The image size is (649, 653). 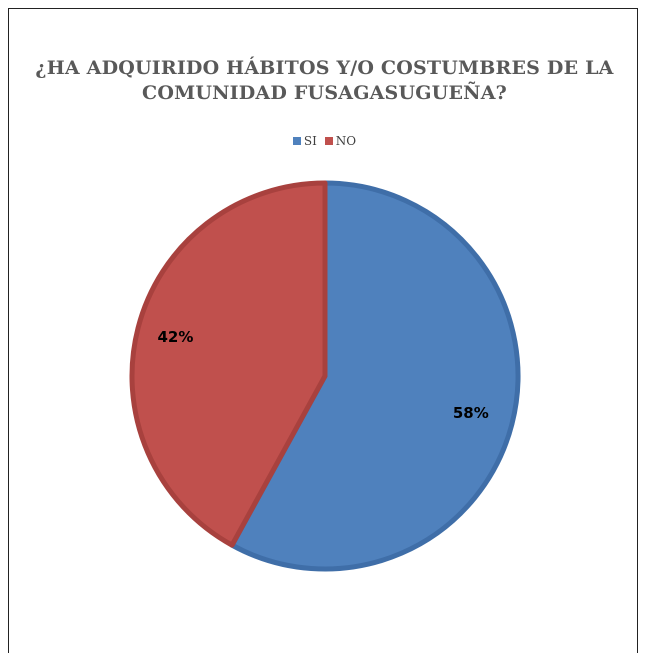 I want to click on legend-swatch-si, so click(x=296, y=140).